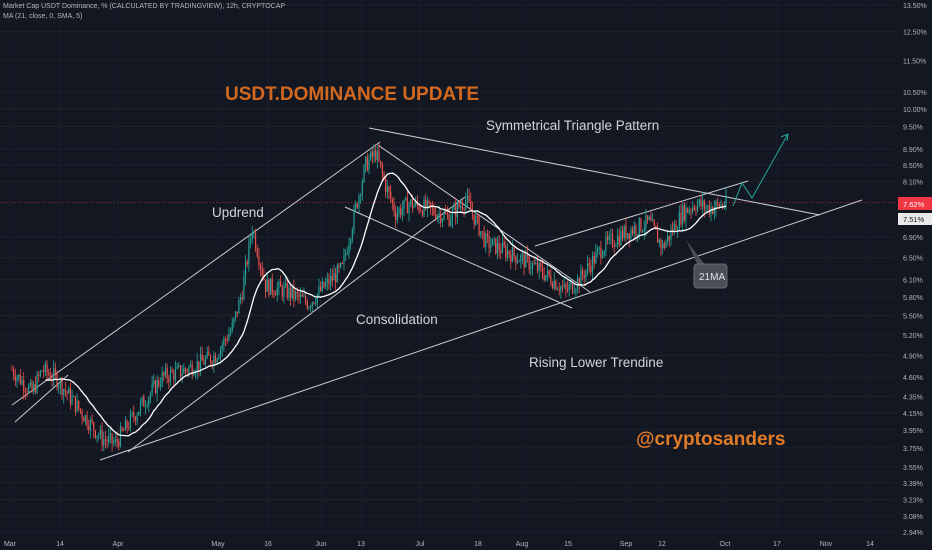 The image size is (932, 550). I want to click on y-tick-label: 13.50%, so click(915, 6).